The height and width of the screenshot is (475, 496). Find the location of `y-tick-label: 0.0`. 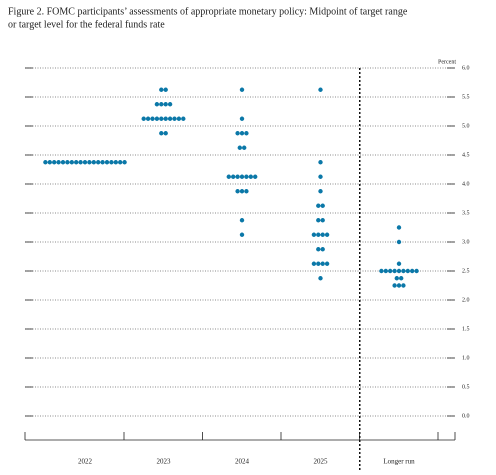

y-tick-label: 0.0 is located at coordinates (466, 416).